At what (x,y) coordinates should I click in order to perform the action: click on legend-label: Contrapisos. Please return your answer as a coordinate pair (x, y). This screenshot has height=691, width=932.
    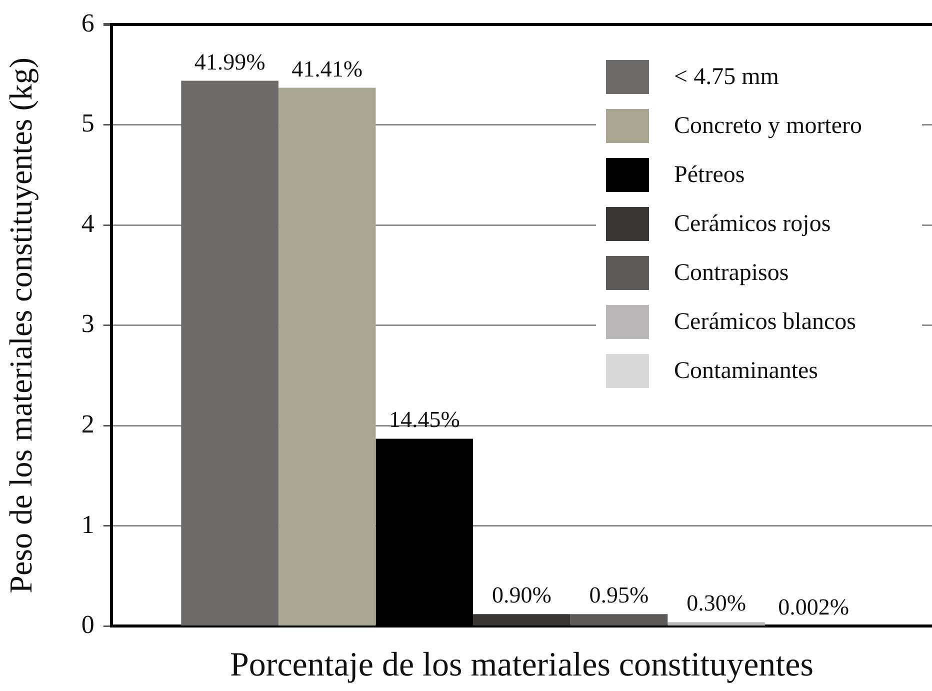
    Looking at the image, I should click on (731, 273).